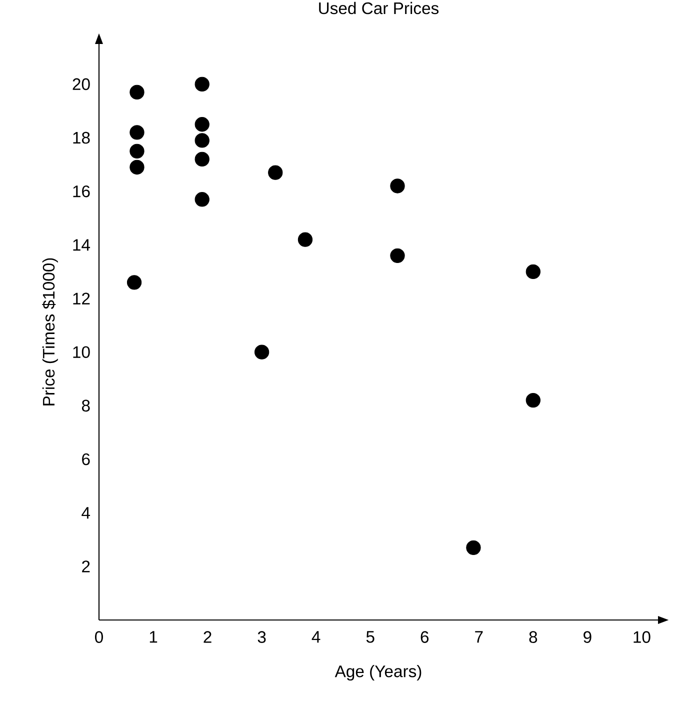 This screenshot has width=674, height=703. What do you see at coordinates (81, 138) in the screenshot?
I see `y-tick-label: 18` at bounding box center [81, 138].